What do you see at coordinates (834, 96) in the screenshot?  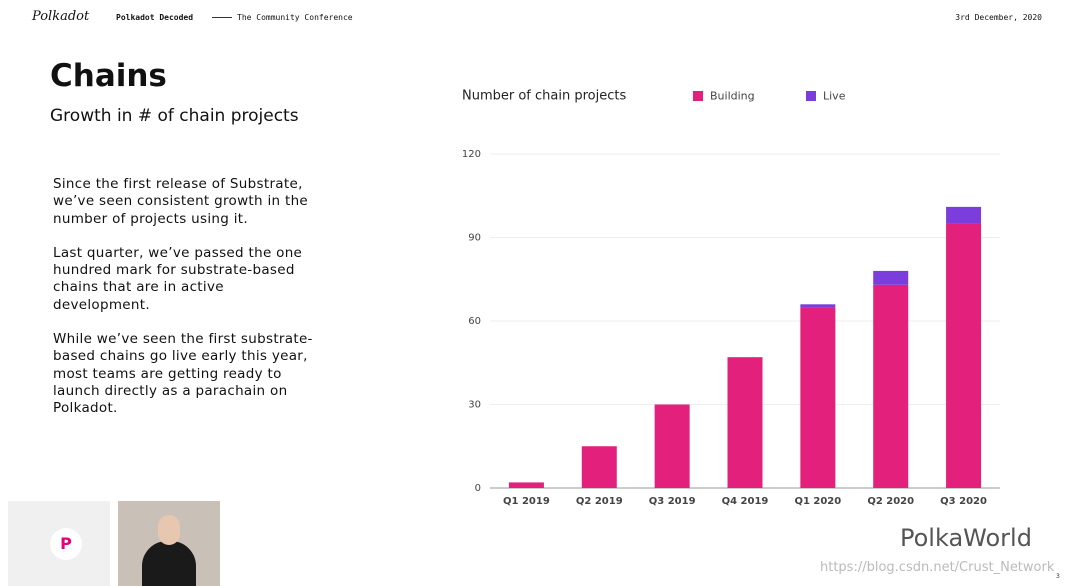 I see `legend-label: Live` at bounding box center [834, 96].